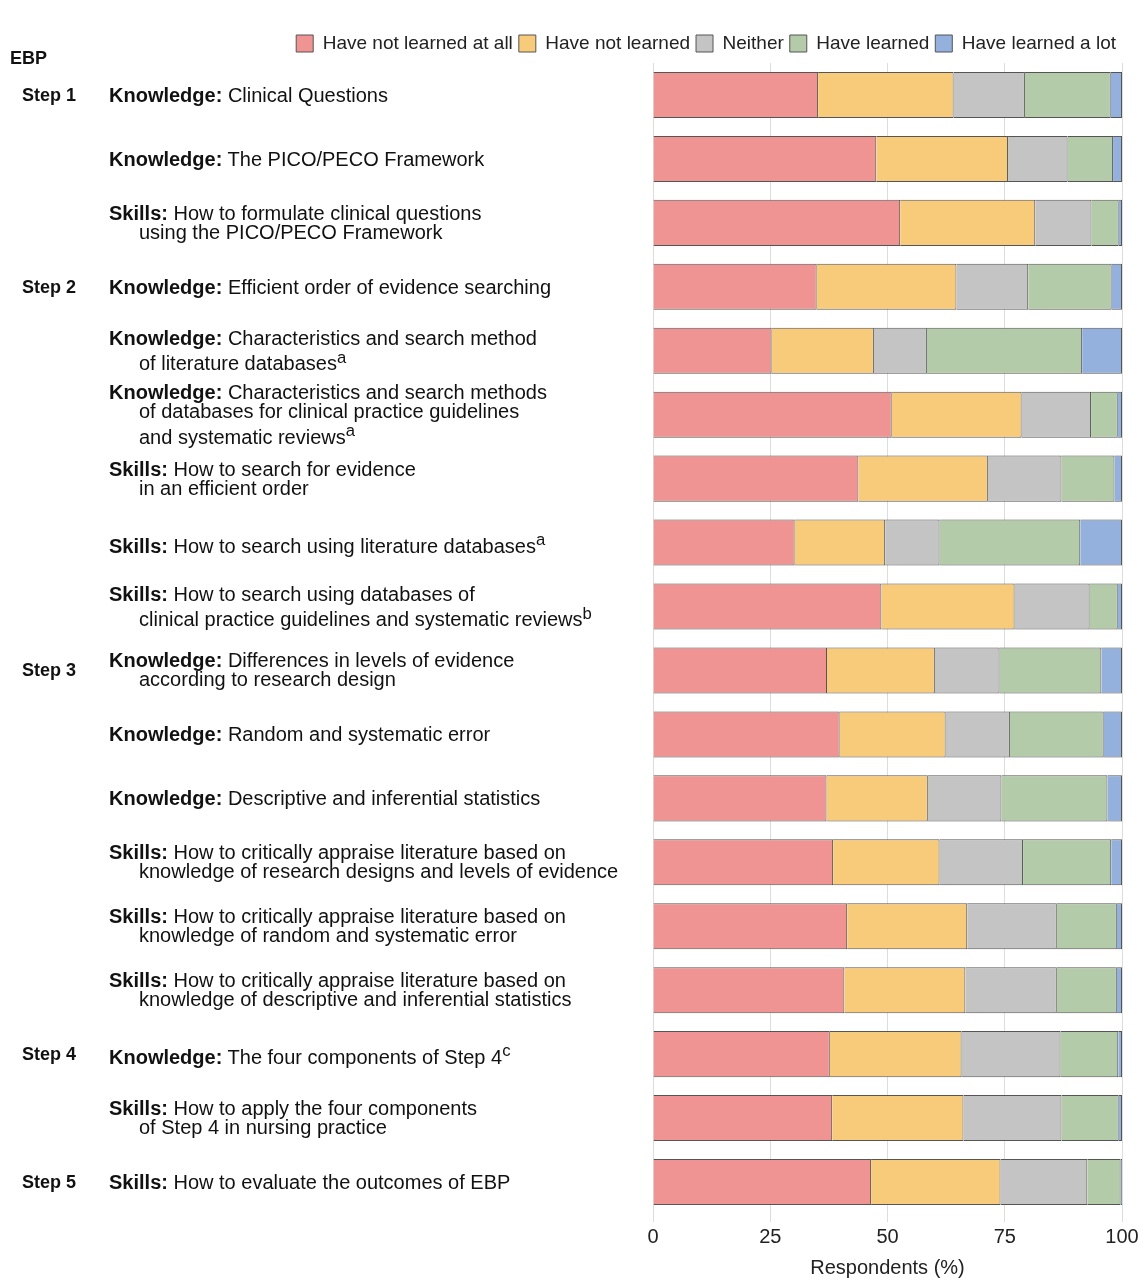  Describe the element at coordinates (1039, 42) in the screenshot. I see `legend-label: Have learned a lot` at that location.